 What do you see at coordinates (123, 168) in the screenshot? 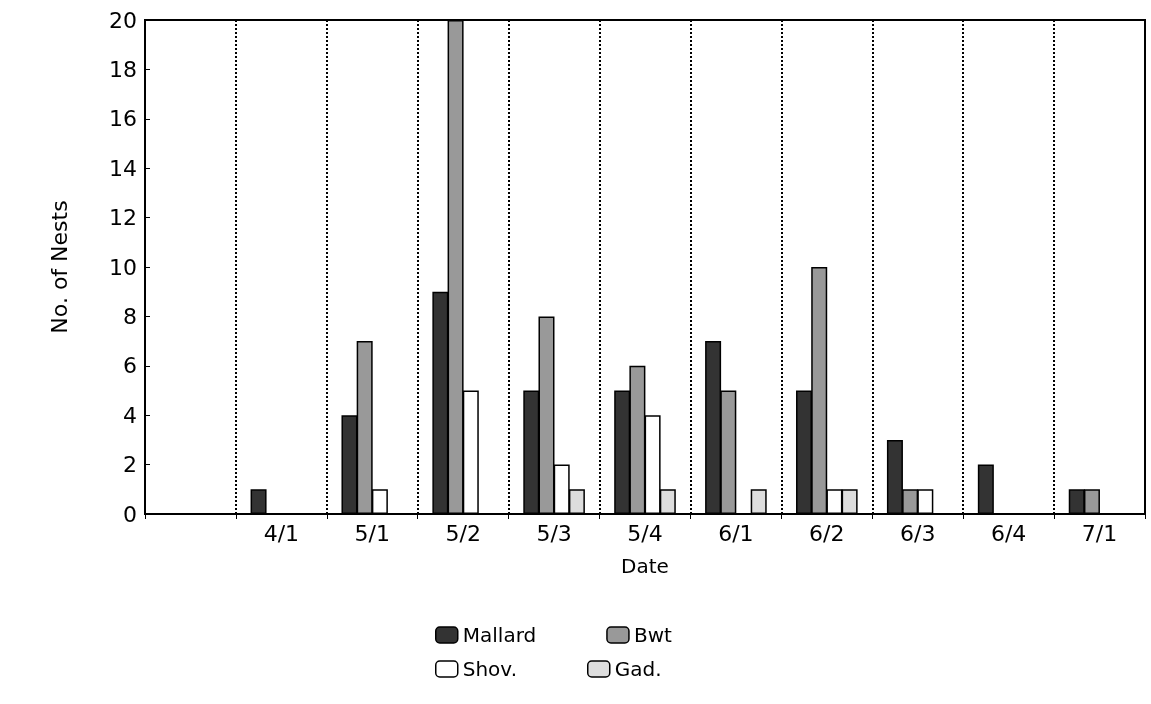
I see `y-tick-label: 14` at bounding box center [123, 168].